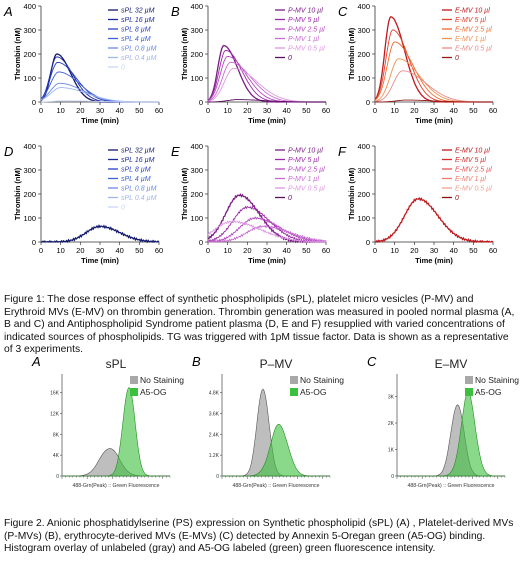 The width and height of the screenshot is (520, 564). What do you see at coordinates (451, 440) in the screenshot?
I see `no-staining-histogram` at bounding box center [451, 440].